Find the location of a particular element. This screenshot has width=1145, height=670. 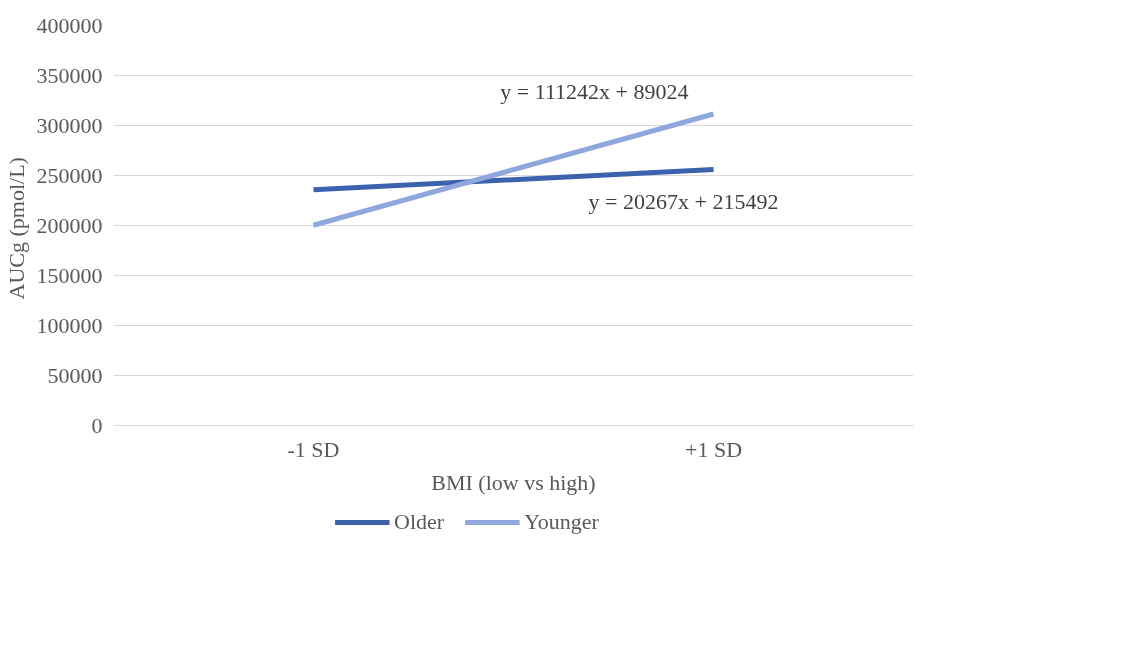

legend-label: Older is located at coordinates (419, 522).